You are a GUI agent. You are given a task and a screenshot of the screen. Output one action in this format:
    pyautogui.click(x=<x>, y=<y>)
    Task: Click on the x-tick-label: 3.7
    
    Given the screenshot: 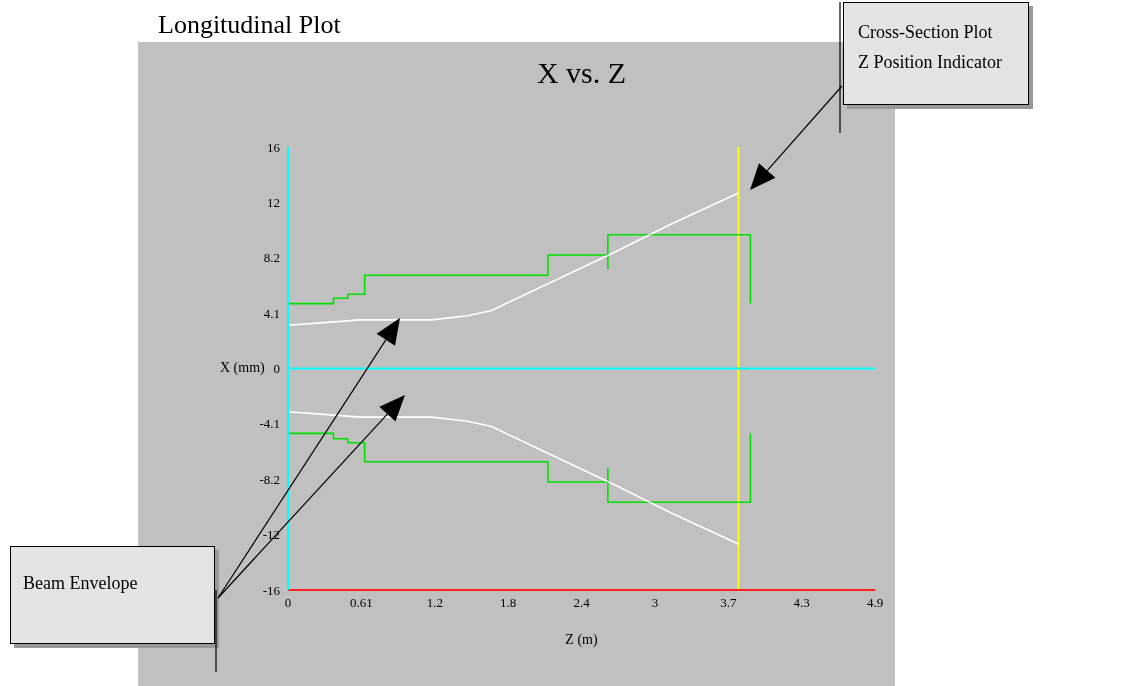 What is the action you would take?
    pyautogui.click(x=728, y=603)
    